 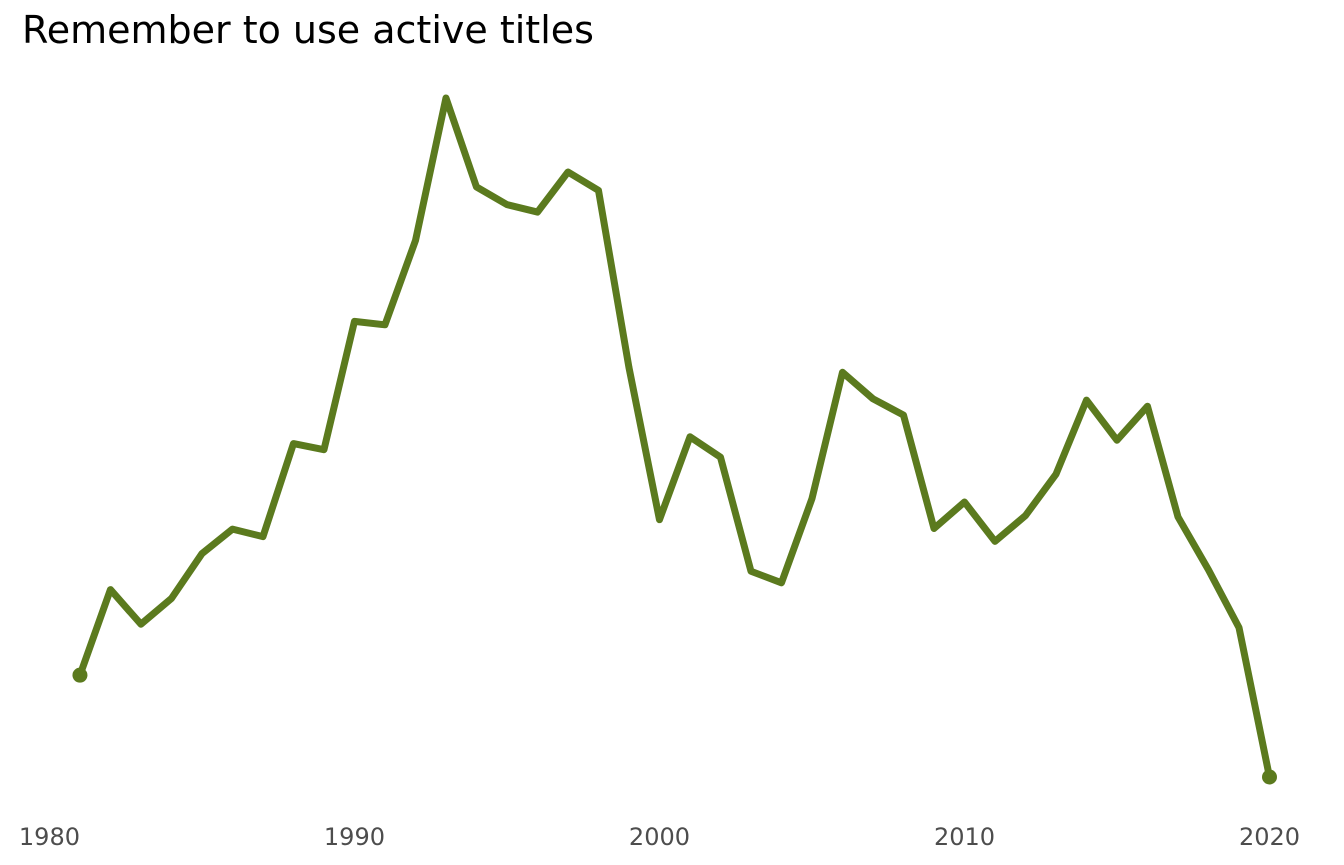 I want to click on chart-title: Remember to use active titles, so click(x=308, y=30).